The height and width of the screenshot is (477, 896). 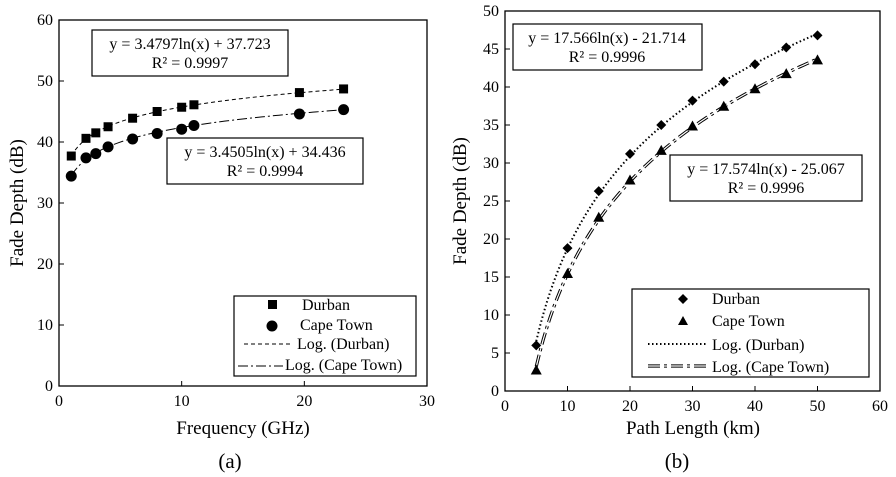 What do you see at coordinates (606, 38) in the screenshot?
I see `equation-b-durban: y = 17.566ln(x) - 21.714` at bounding box center [606, 38].